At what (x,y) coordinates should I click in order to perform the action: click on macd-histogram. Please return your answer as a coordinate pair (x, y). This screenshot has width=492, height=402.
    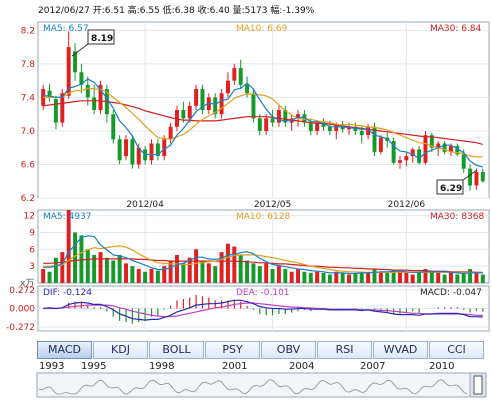
    Looking at the image, I should click on (263, 309).